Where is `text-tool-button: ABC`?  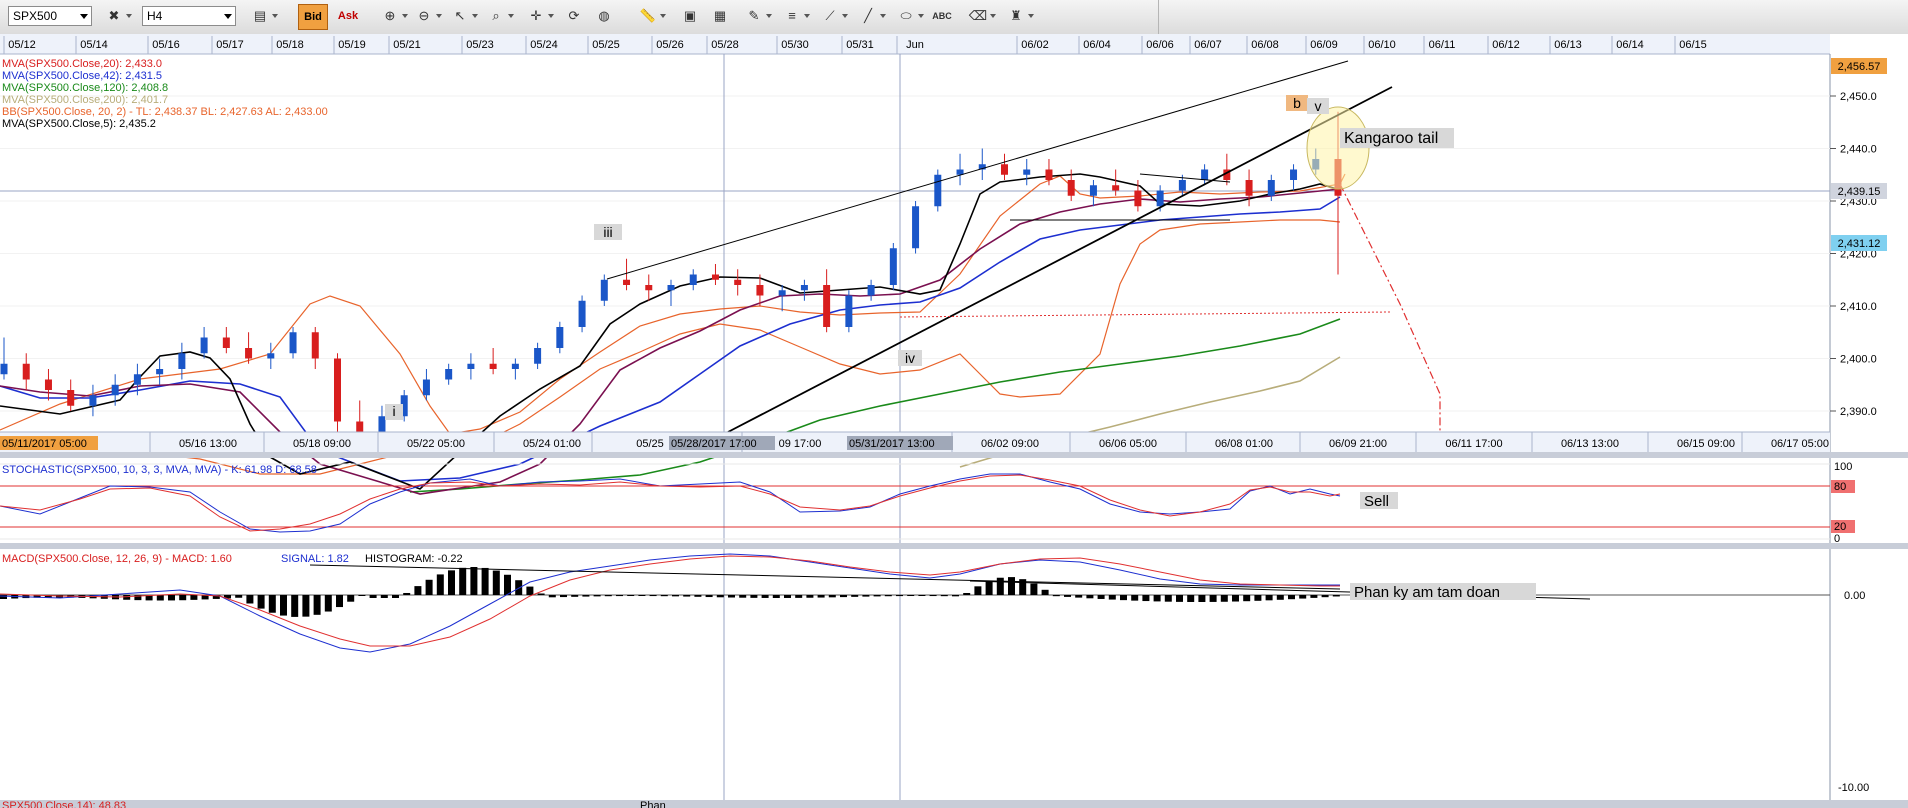
text-tool-button: ABC is located at coordinates (942, 16).